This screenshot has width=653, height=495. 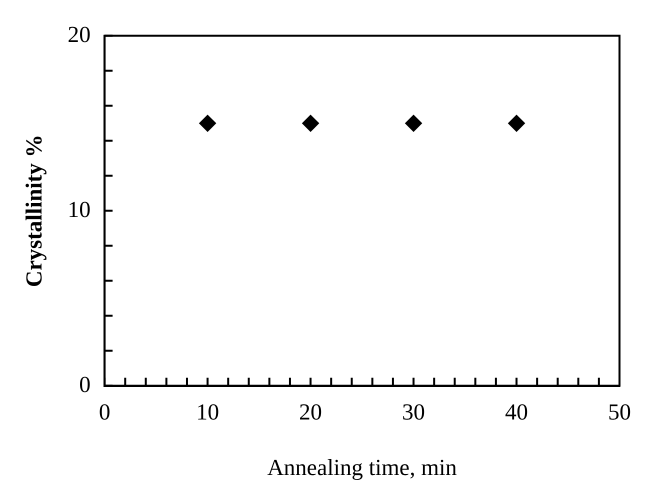 What do you see at coordinates (79, 34) in the screenshot?
I see `y-tick-label: 20` at bounding box center [79, 34].